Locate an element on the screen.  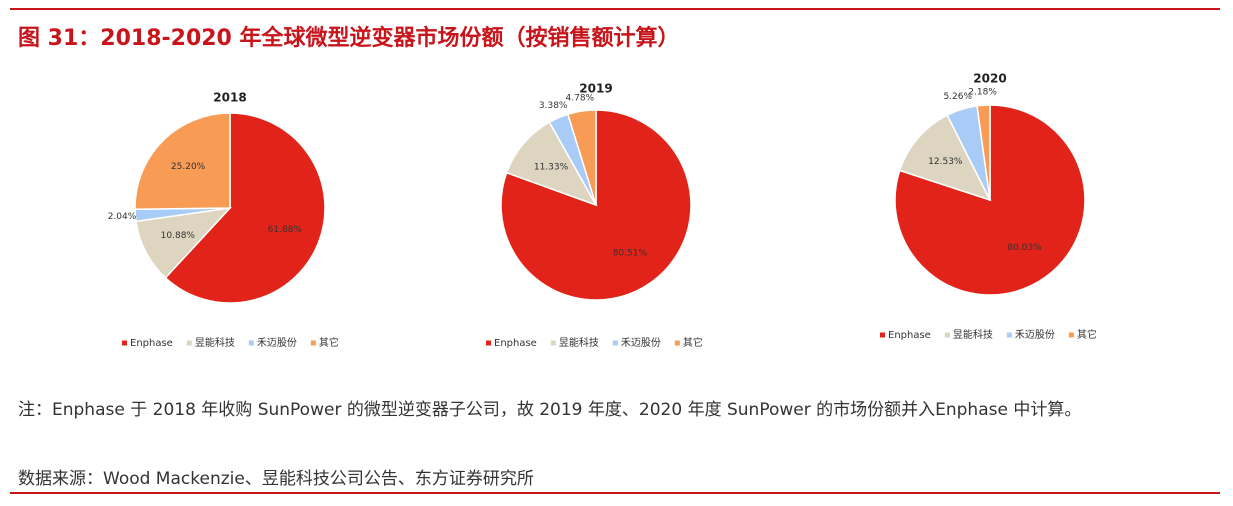
data-label: 3.38% is located at coordinates (553, 106).